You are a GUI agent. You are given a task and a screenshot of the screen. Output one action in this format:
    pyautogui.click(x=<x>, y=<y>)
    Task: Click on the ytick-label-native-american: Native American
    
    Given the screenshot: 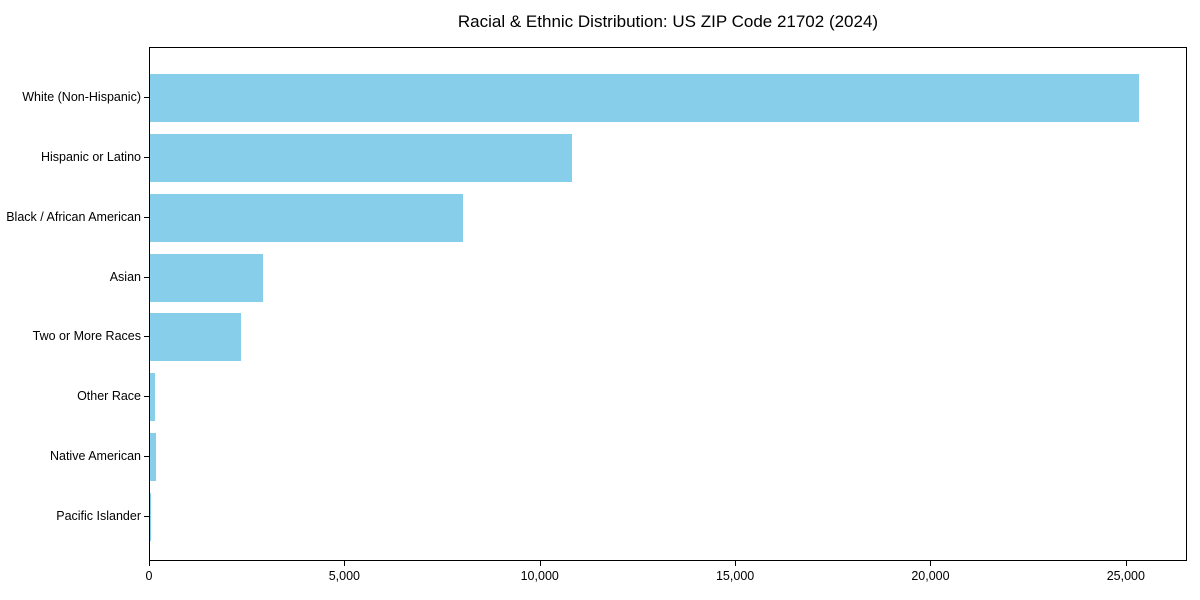 What is the action you would take?
    pyautogui.click(x=95, y=456)
    